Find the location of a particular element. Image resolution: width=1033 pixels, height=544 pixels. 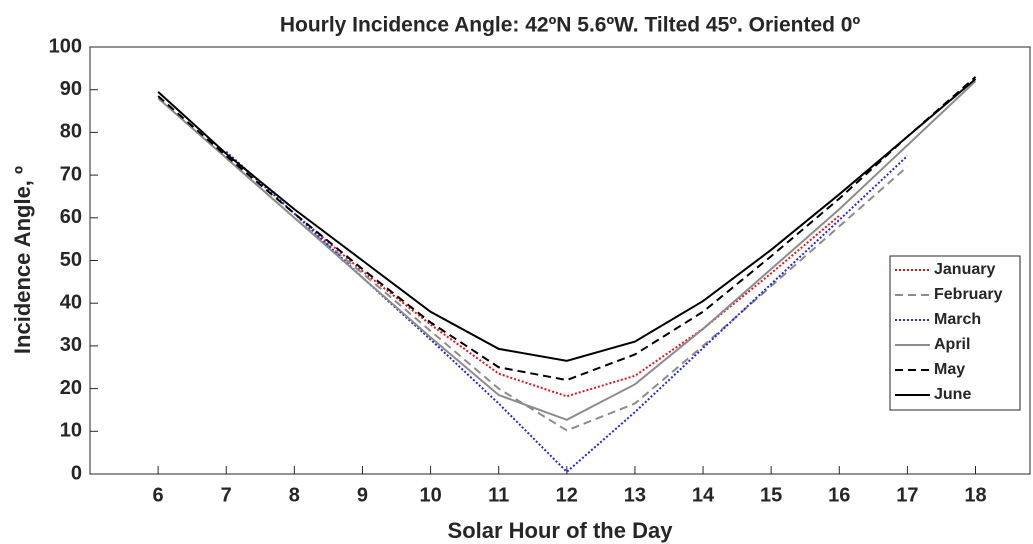

x-axis-label: Solar Hour of the Day is located at coordinates (561, 530).